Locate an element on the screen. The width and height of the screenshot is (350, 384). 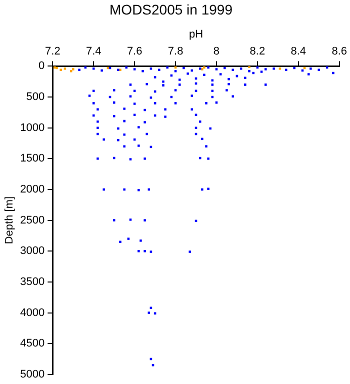
x-tick-label: 8.6 is located at coordinates (340, 52).